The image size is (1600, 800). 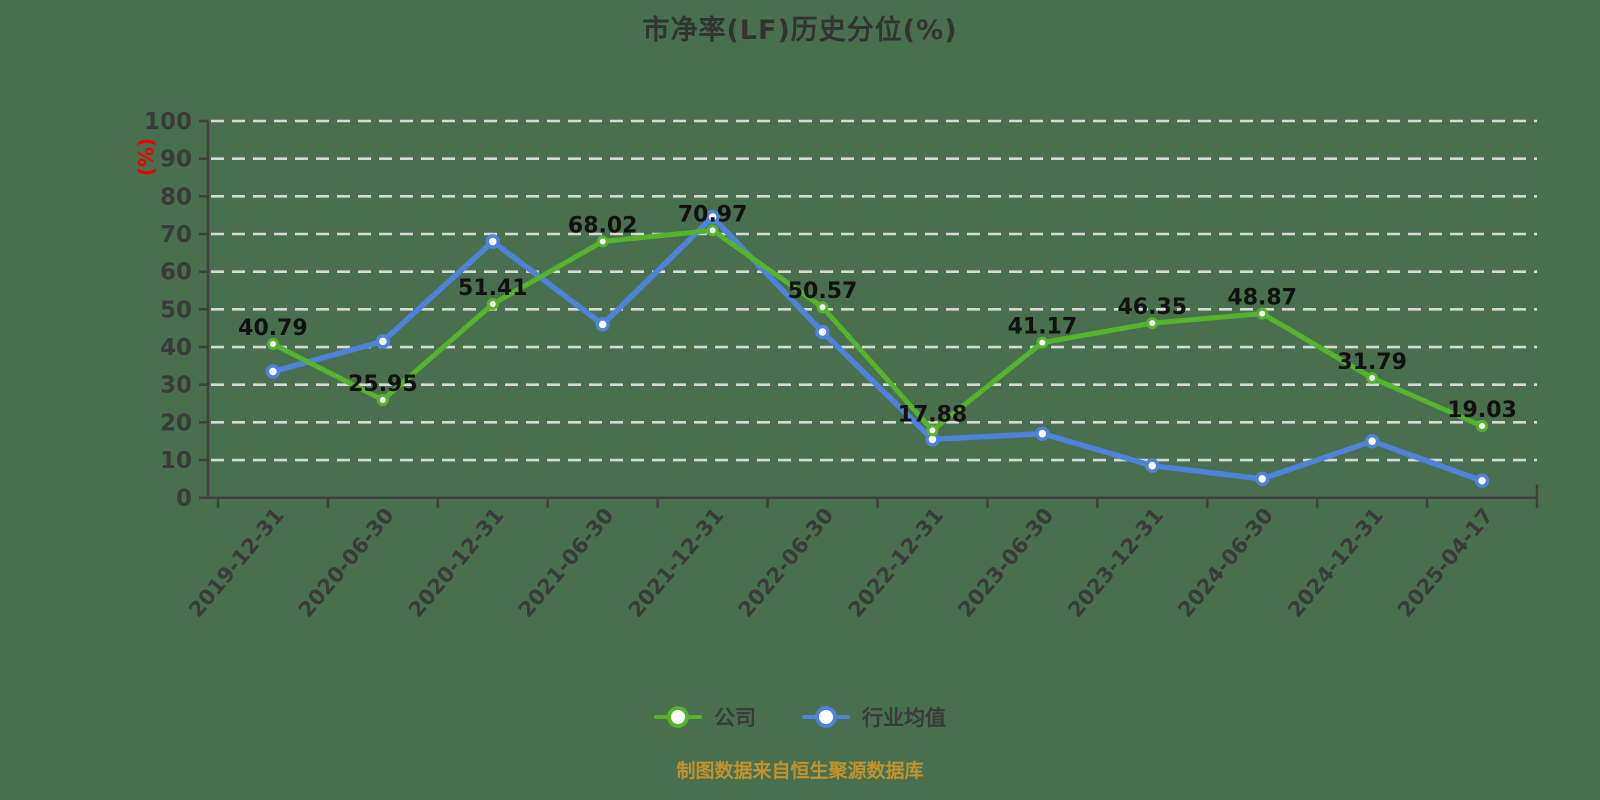 What do you see at coordinates (1152, 307) in the screenshot?
I see `data-label: 46.35` at bounding box center [1152, 307].